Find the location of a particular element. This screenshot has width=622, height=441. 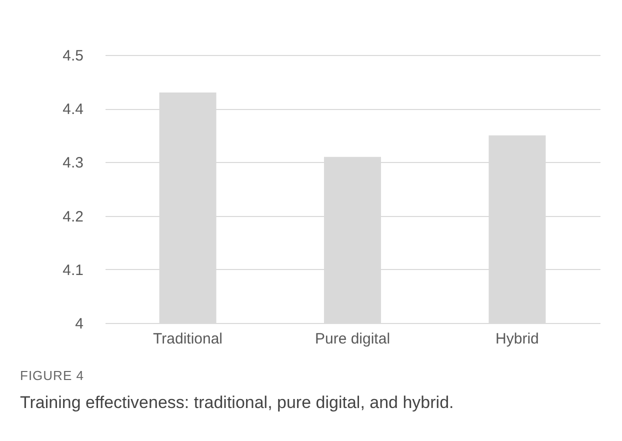

y-tick-label: 4.4 is located at coordinates (73, 109).